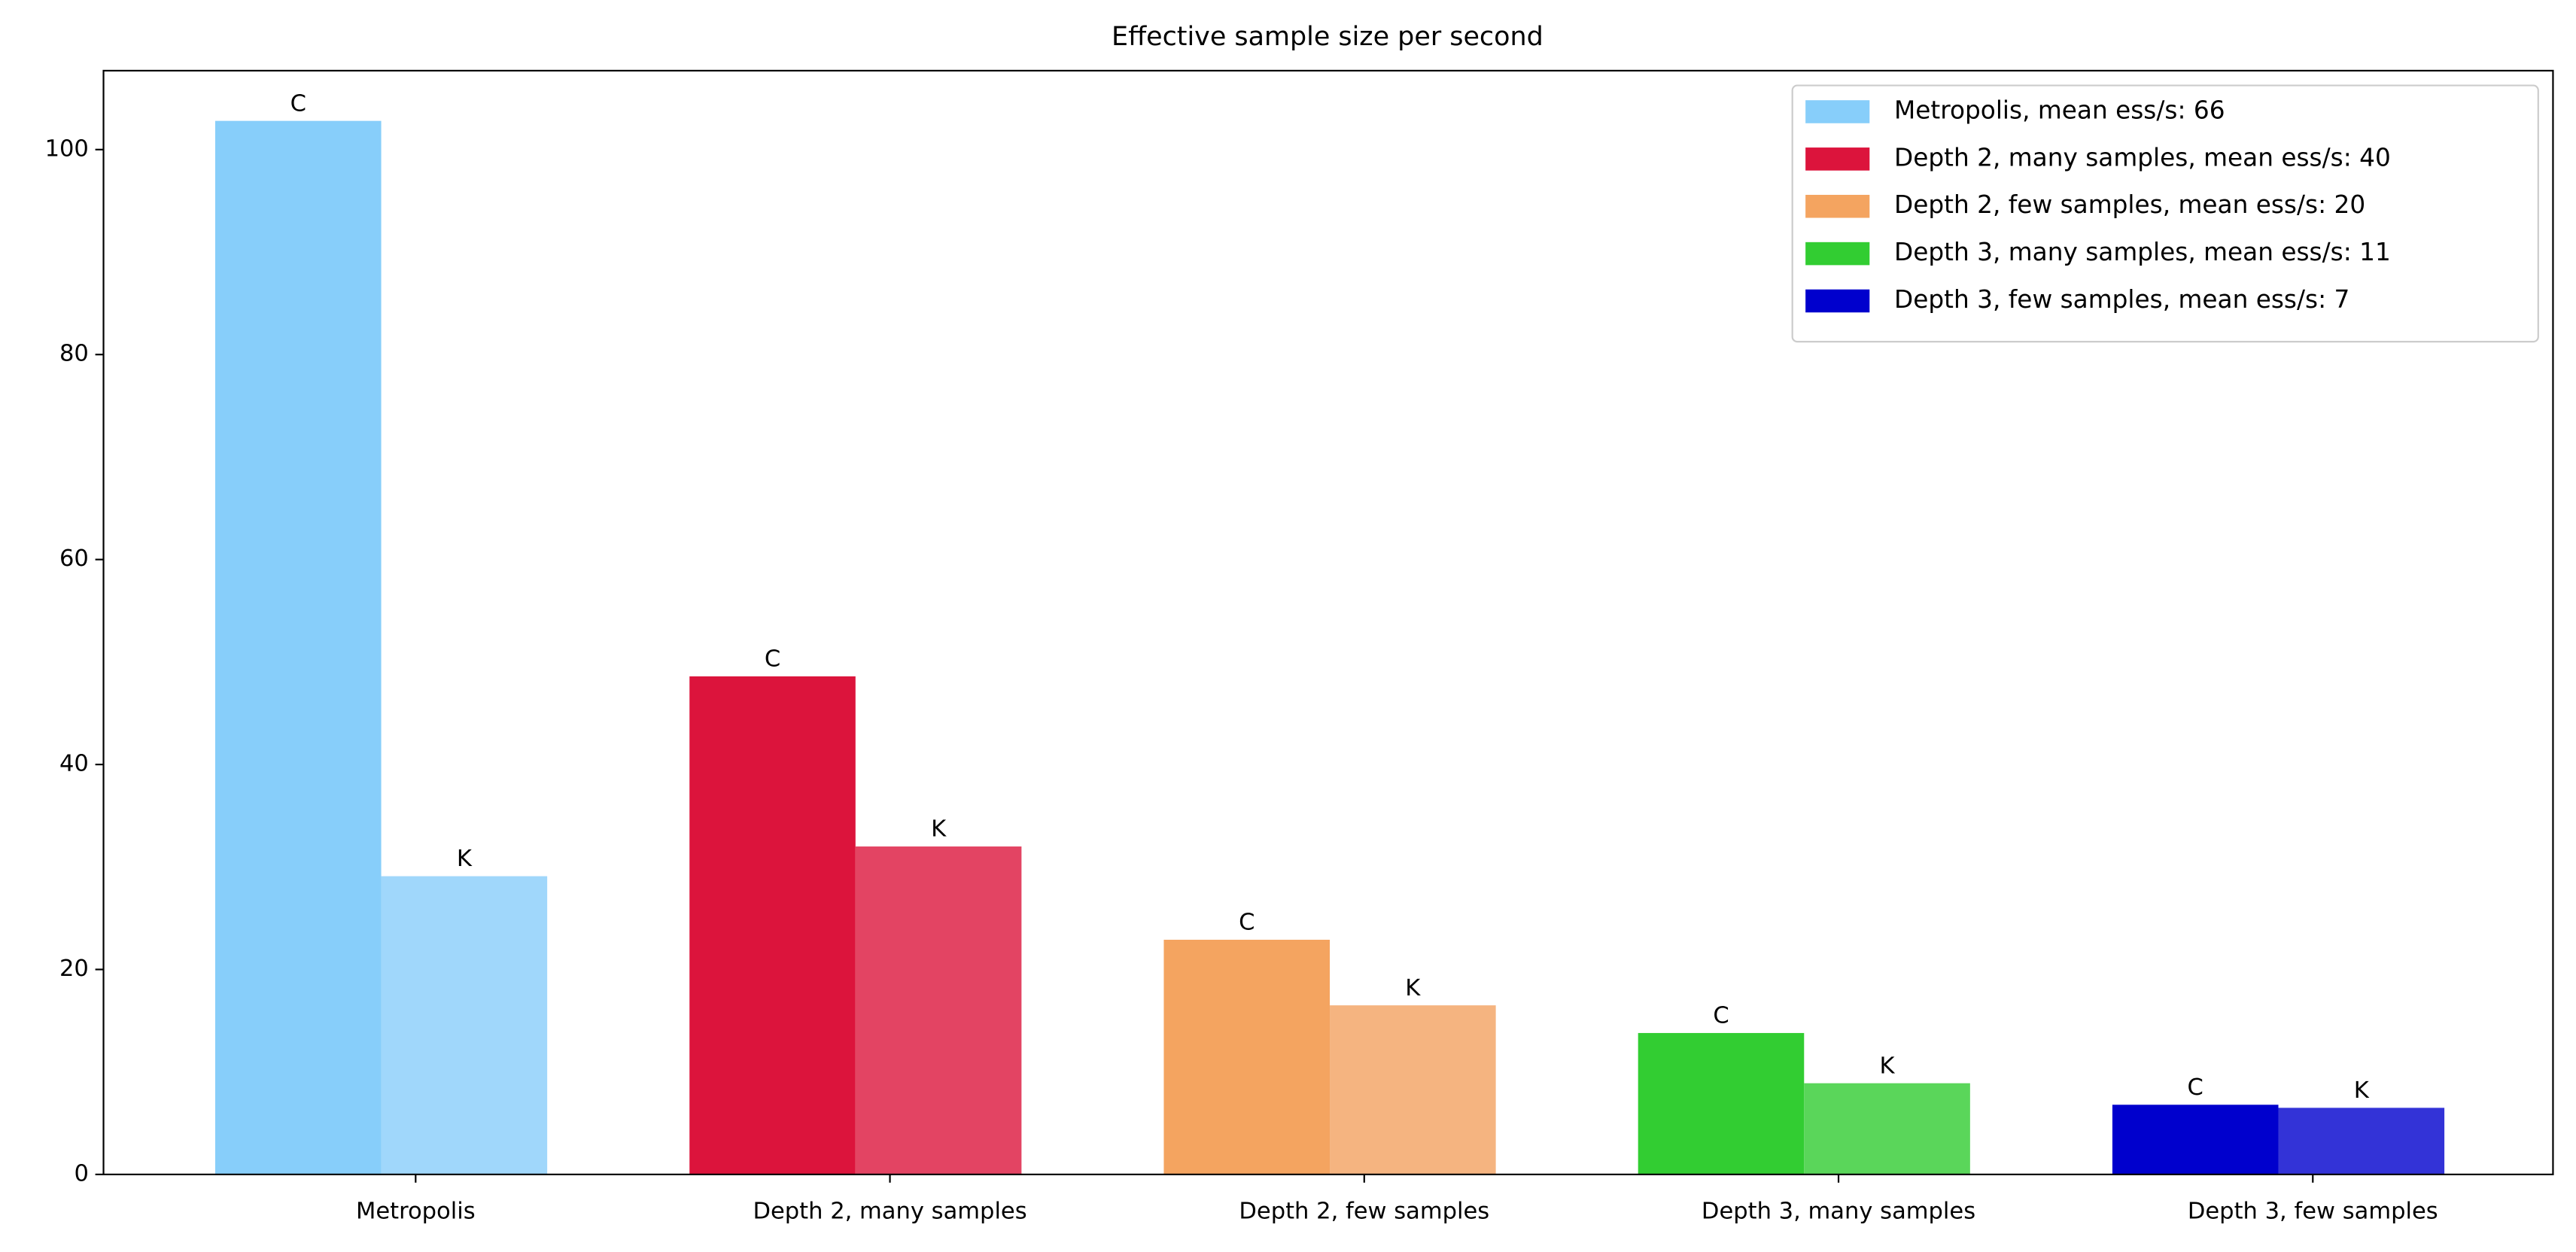 This screenshot has height=1252, width=2576. Describe the element at coordinates (81, 1173) in the screenshot. I see `y-tick-label: 0` at that location.